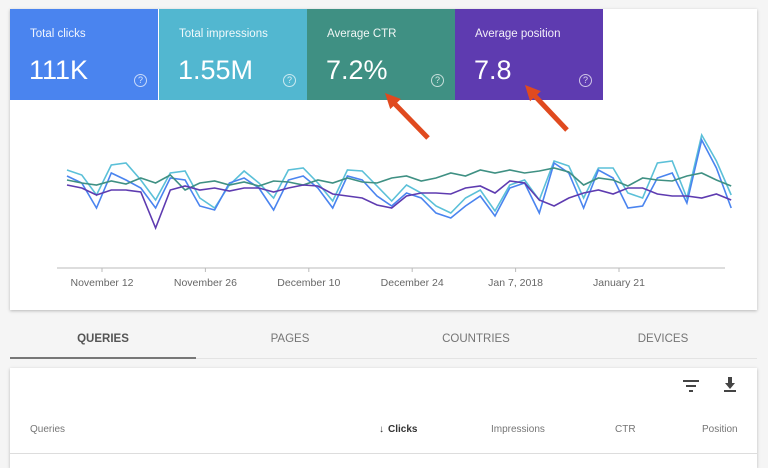 The height and width of the screenshot is (468, 768). I want to click on metric-value: 7.8, so click(493, 70).